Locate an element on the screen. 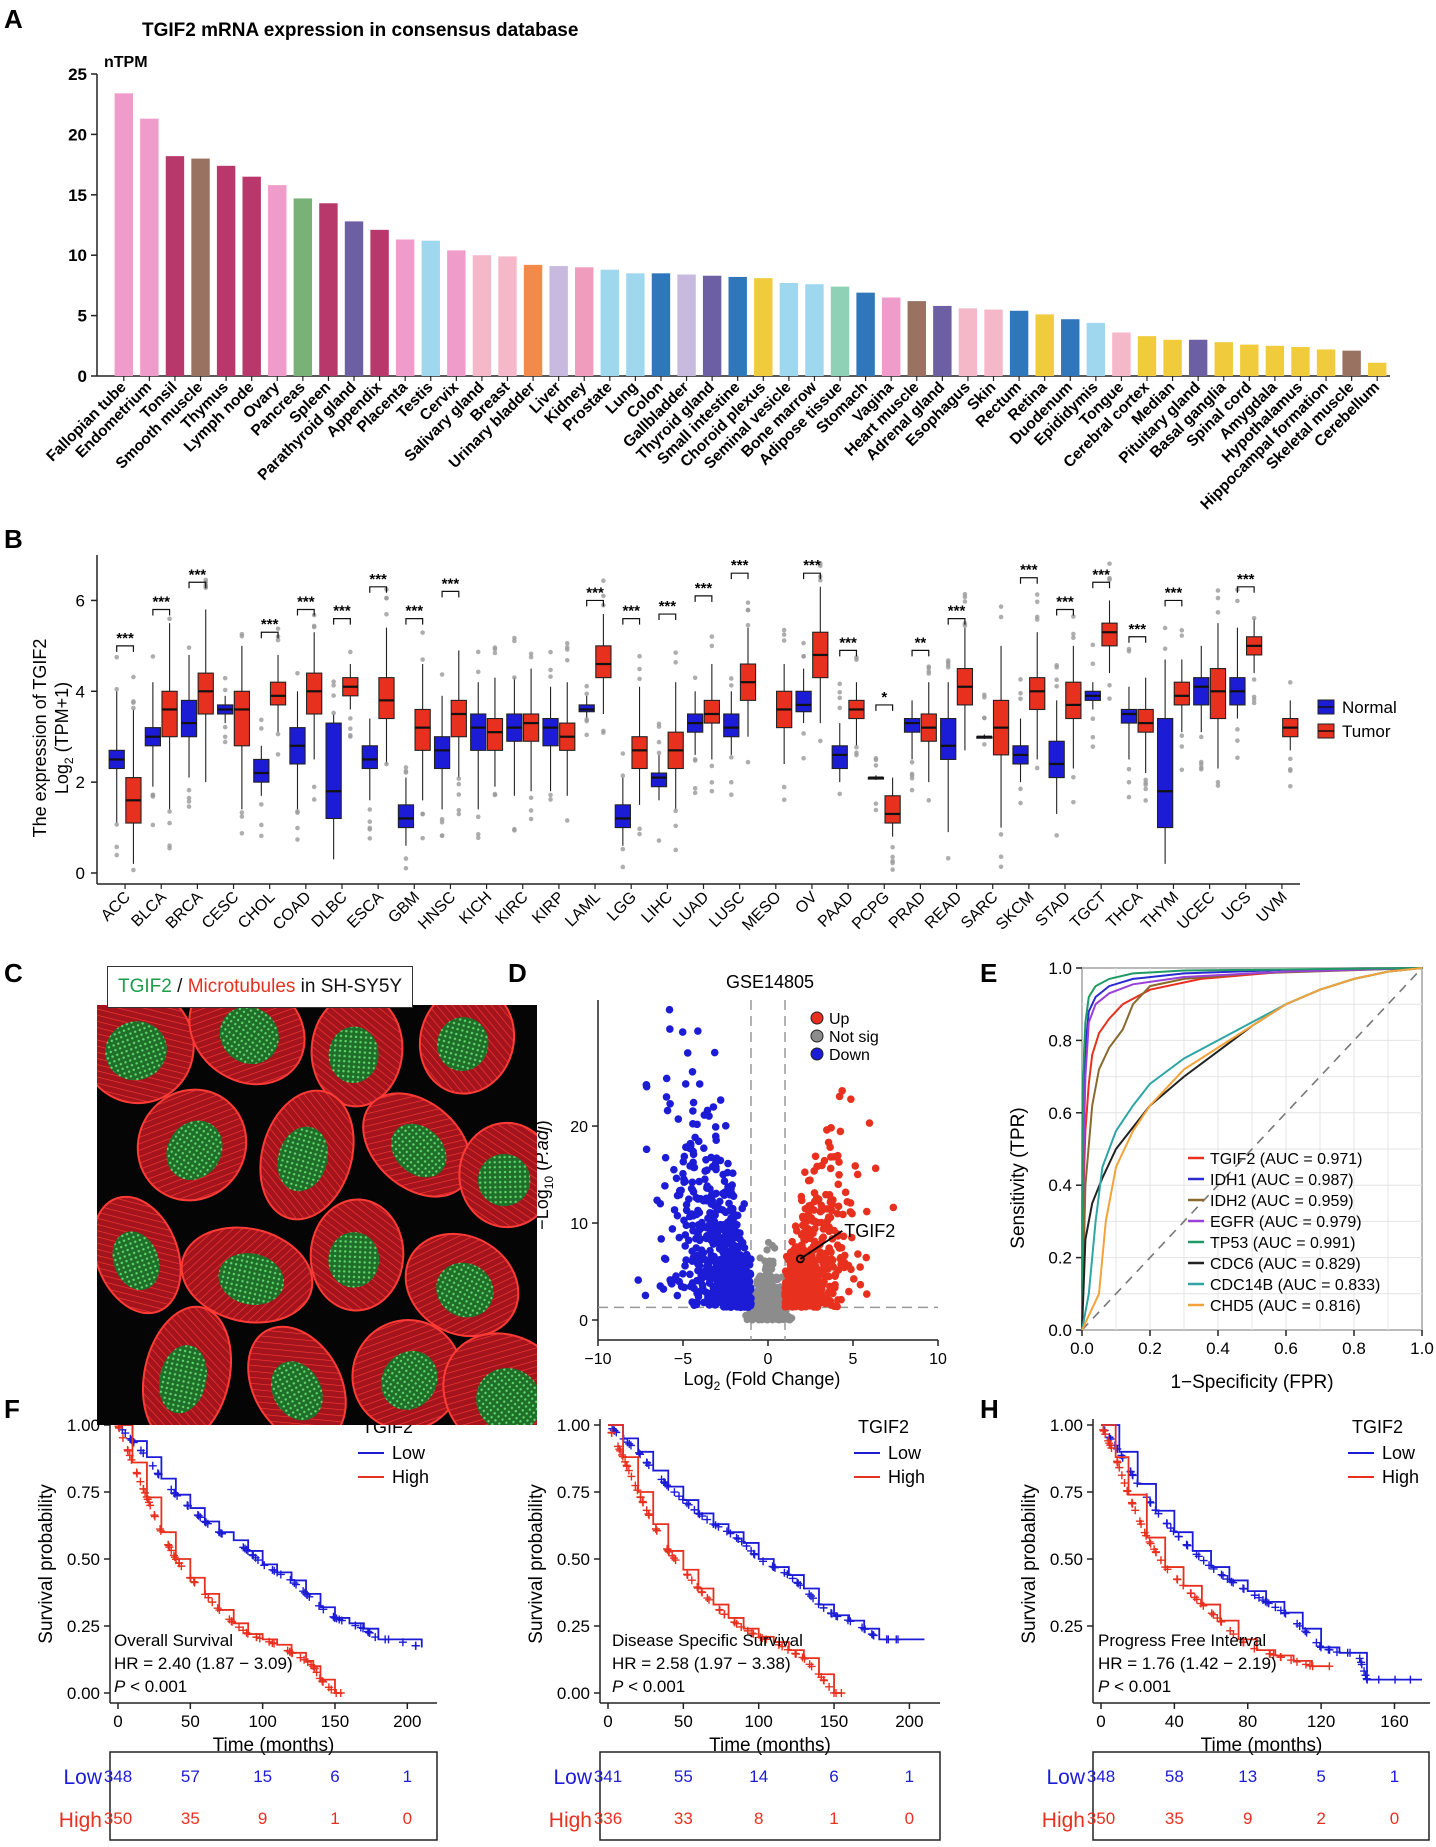  legend-label-volcano: Not sig is located at coordinates (854, 1037).